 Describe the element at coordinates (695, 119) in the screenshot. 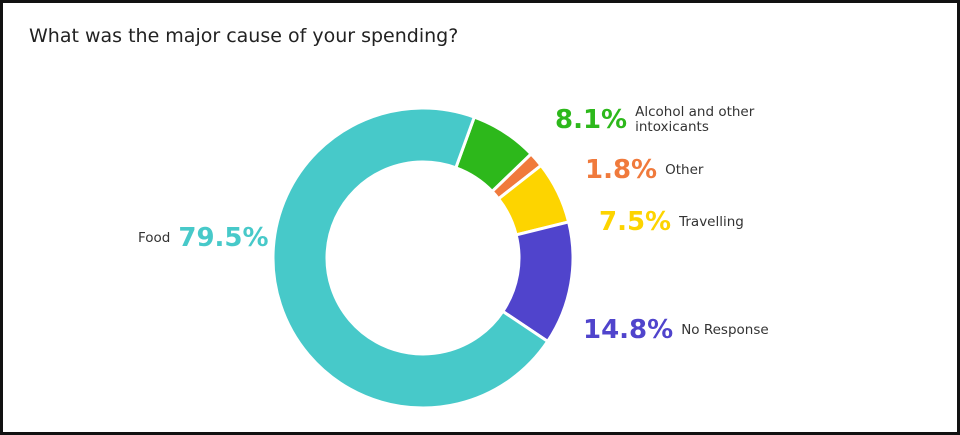

I see `category-label: Alcohol and other intoxicants` at that location.